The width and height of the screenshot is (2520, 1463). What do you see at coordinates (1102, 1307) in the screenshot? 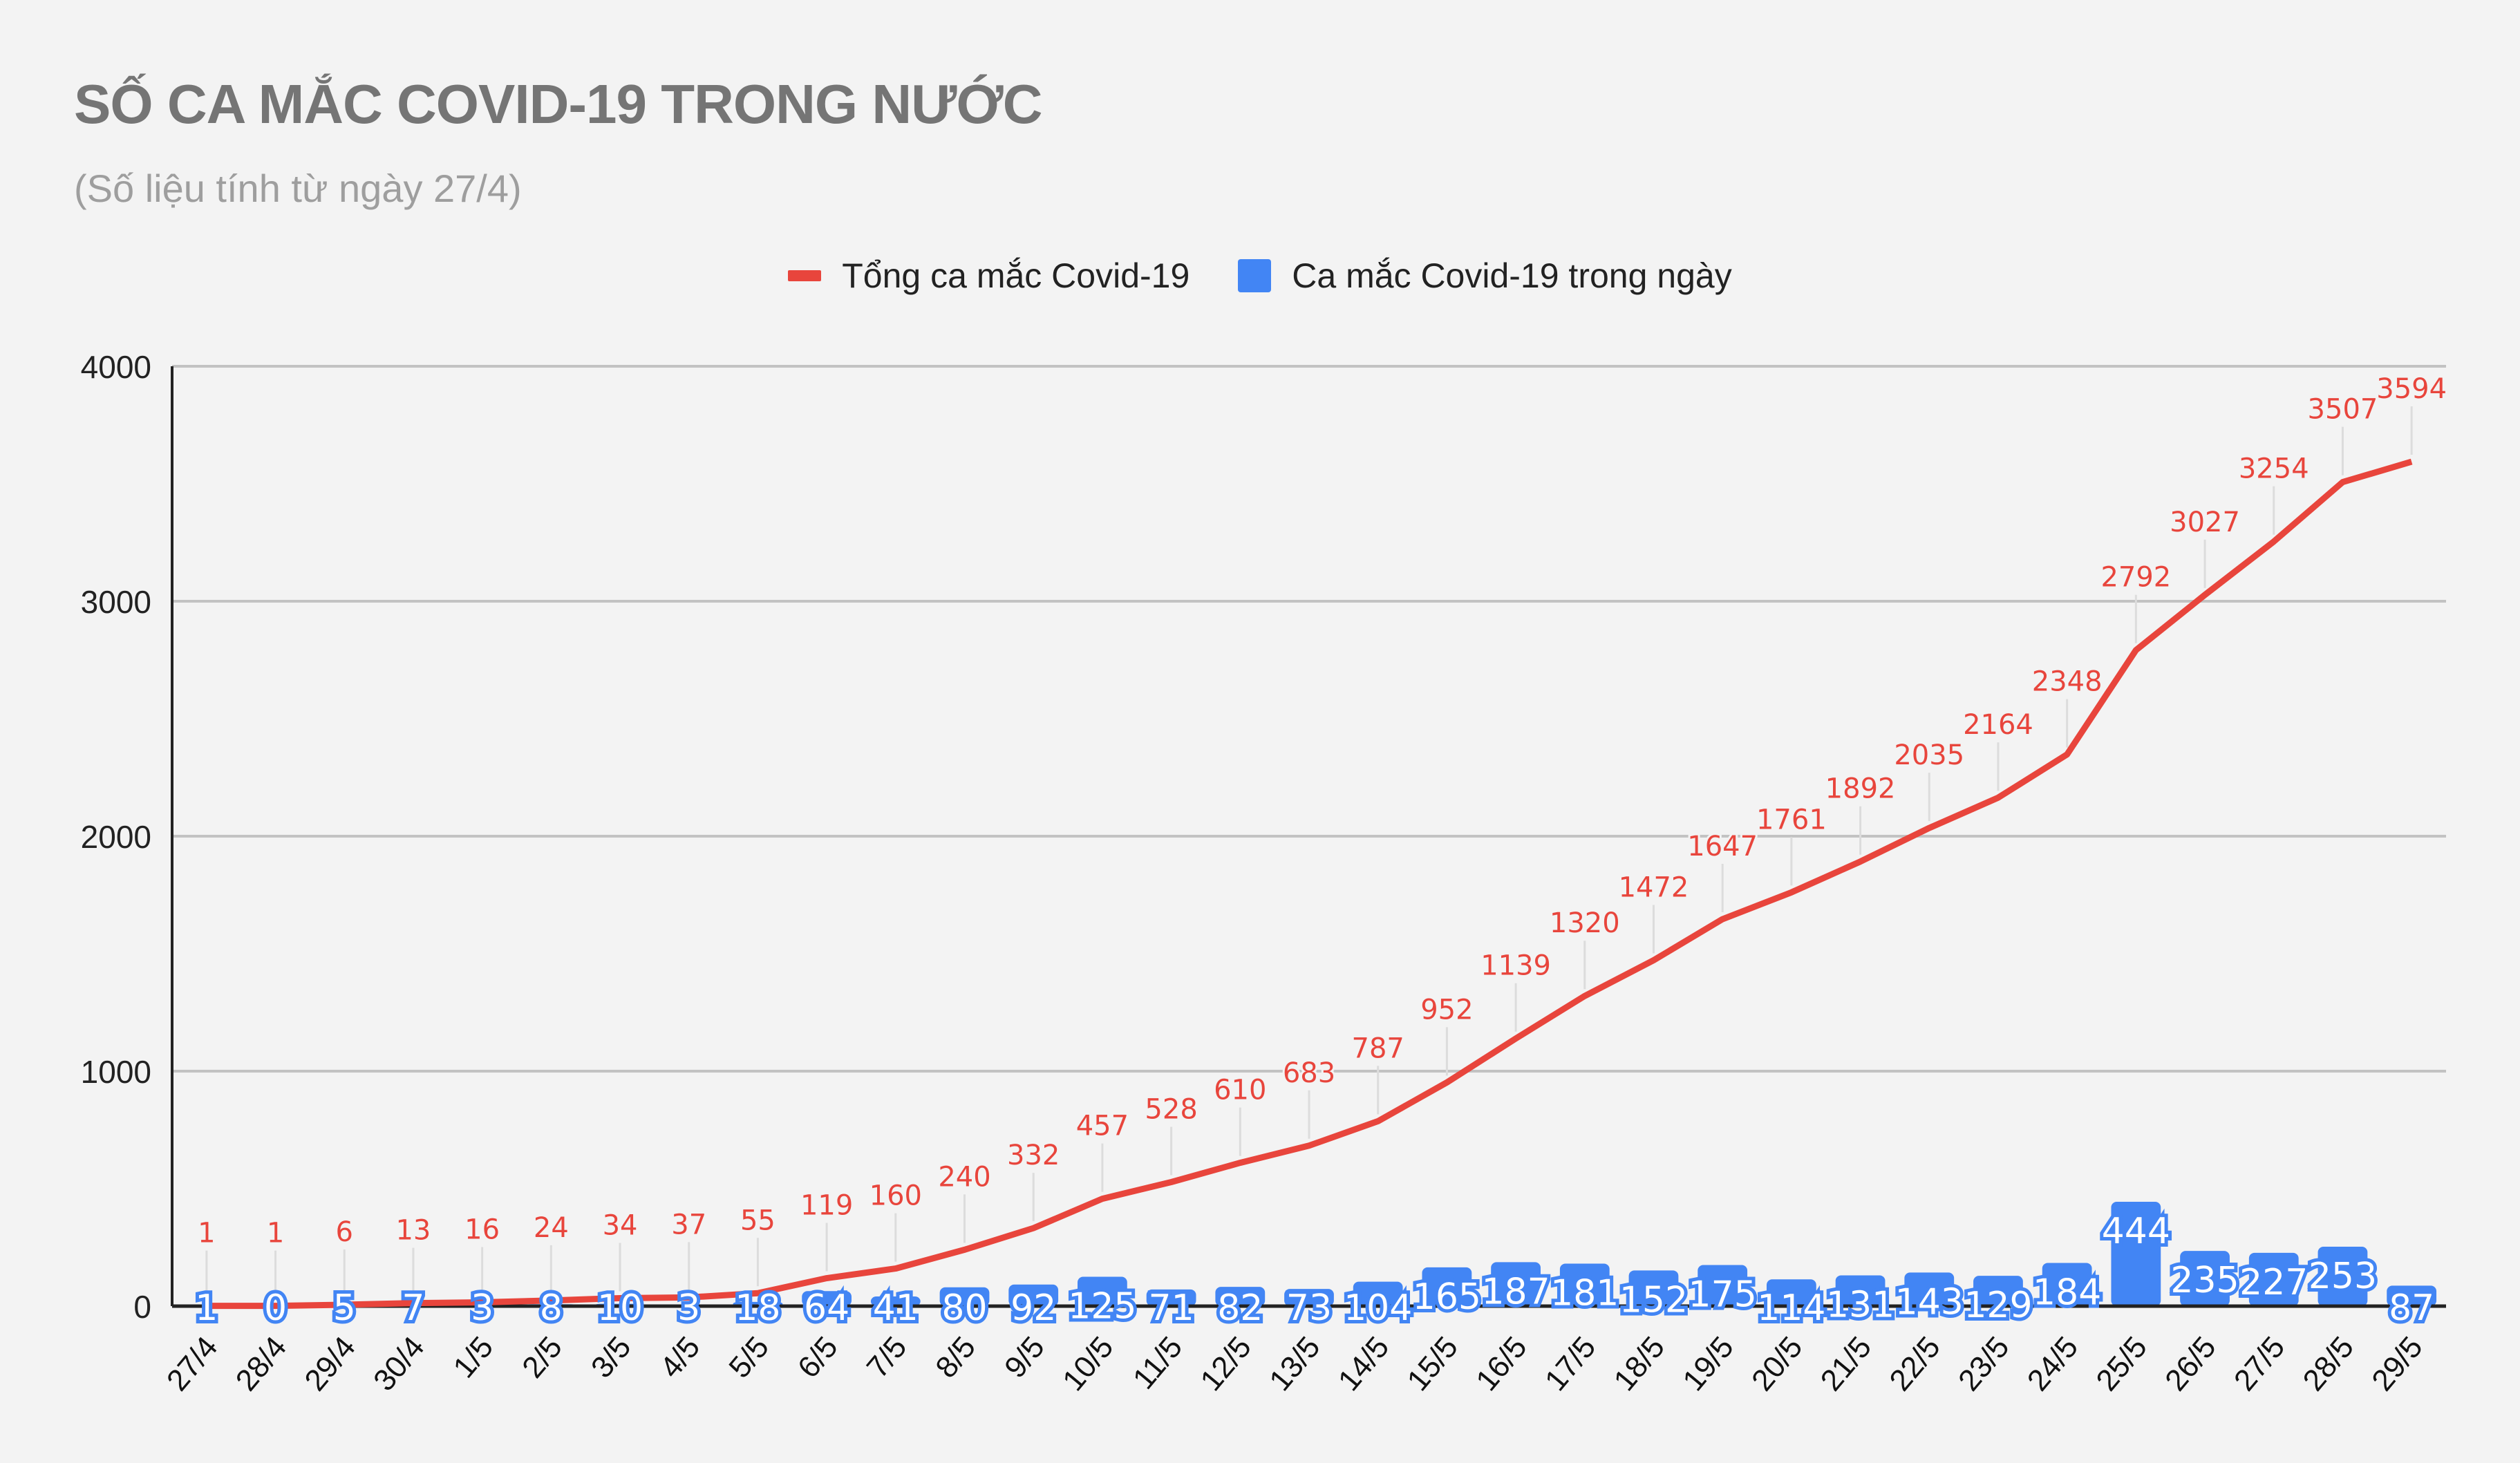
I see `daily-value-label: 125` at bounding box center [1102, 1307].